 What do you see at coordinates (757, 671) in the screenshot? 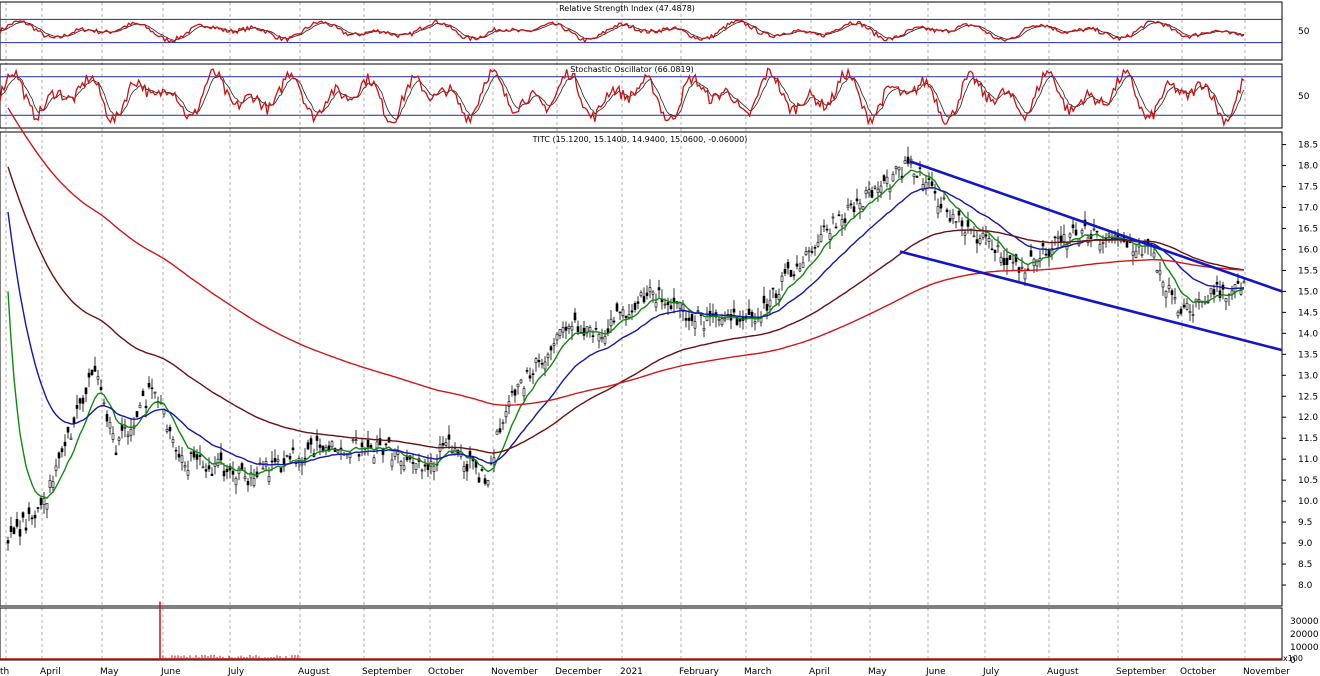
I see `x-axis-month-label: March` at bounding box center [757, 671].